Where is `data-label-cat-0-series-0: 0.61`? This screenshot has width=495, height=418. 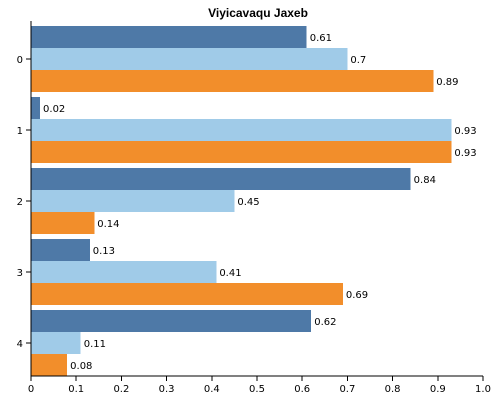
data-label-cat-0-series-0: 0.61 is located at coordinates (321, 38).